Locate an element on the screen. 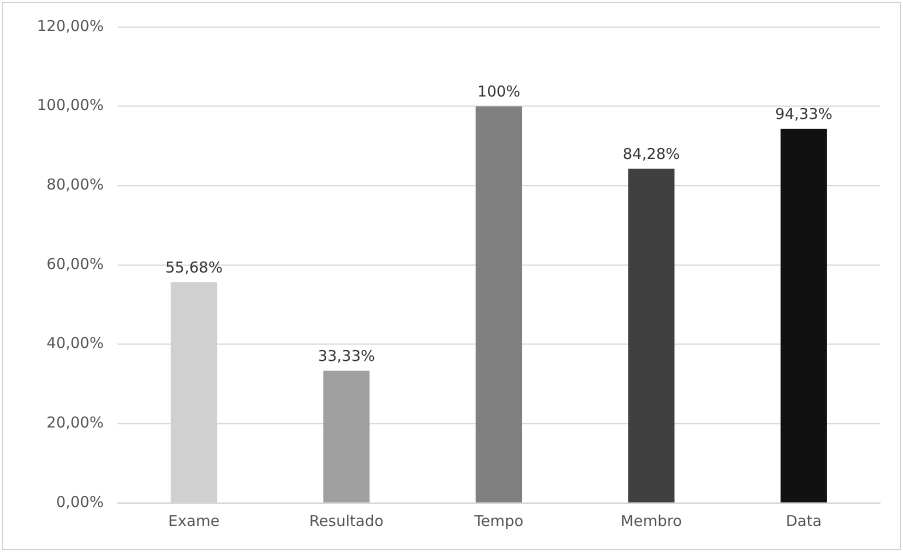 This screenshot has height=552, width=903. data-label: 94,33% is located at coordinates (803, 114).